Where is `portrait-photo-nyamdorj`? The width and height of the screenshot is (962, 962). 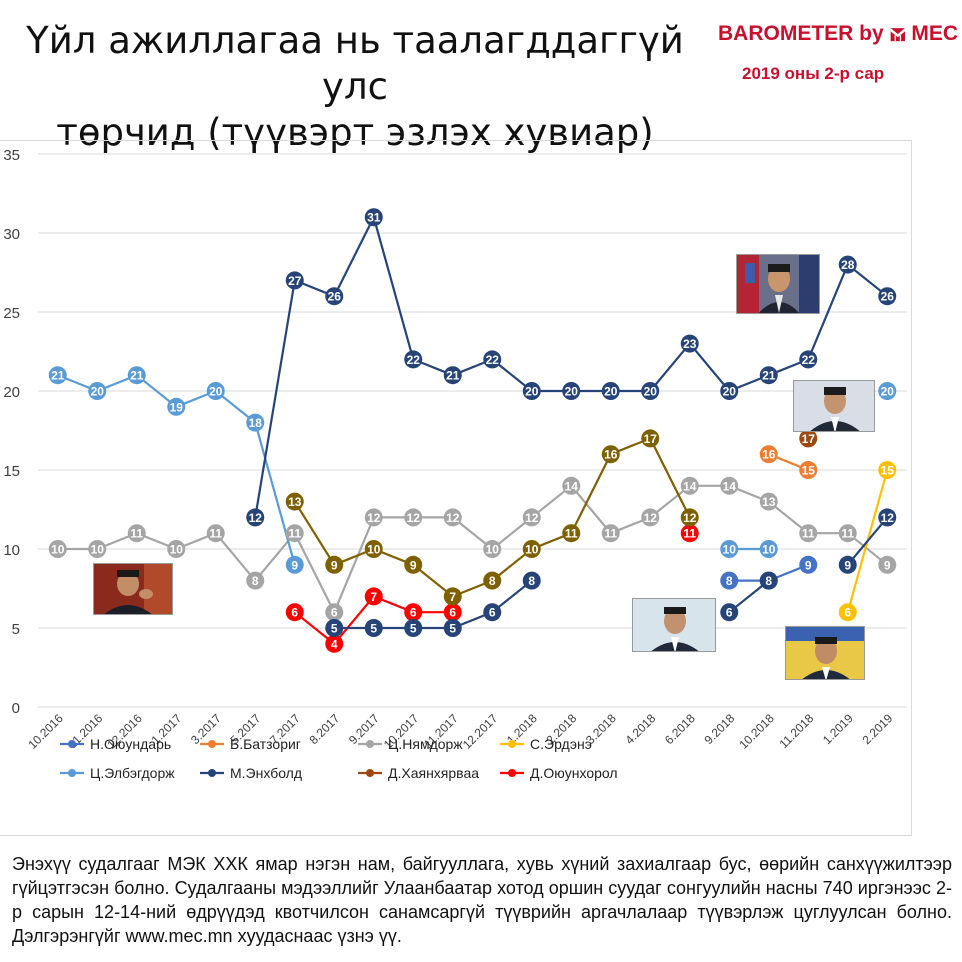 portrait-photo-nyamdorj is located at coordinates (133, 589).